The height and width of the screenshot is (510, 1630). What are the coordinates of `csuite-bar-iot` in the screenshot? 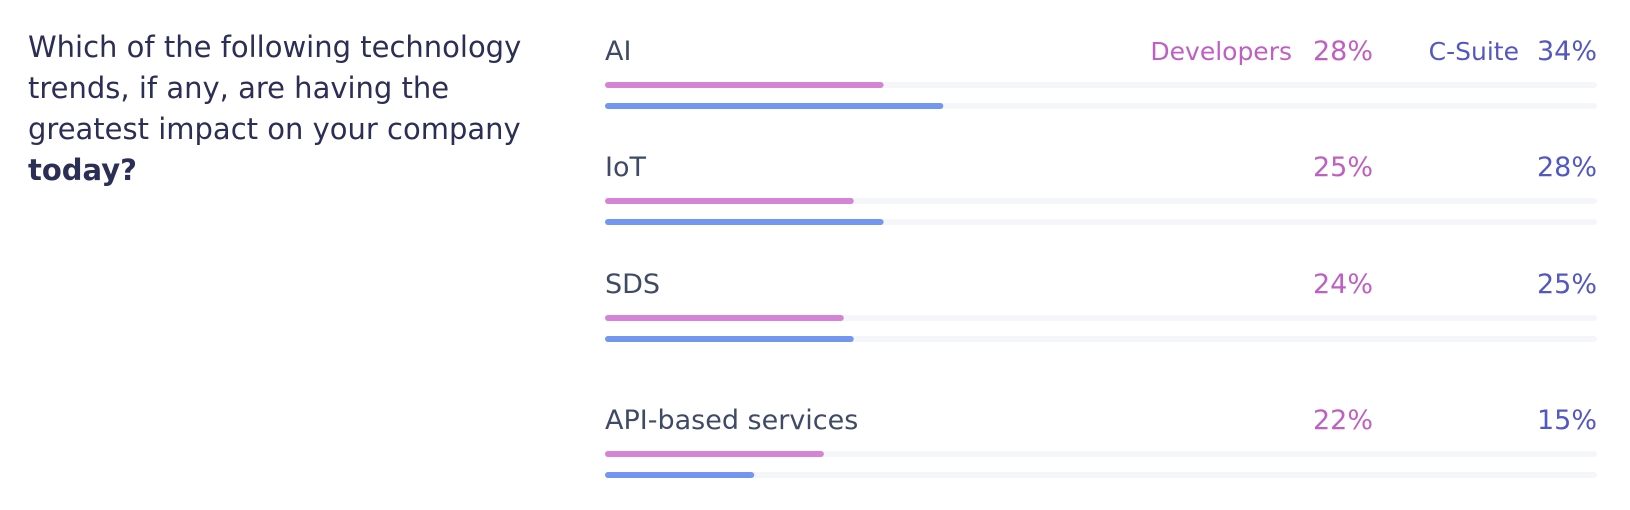 It's located at (744, 222).